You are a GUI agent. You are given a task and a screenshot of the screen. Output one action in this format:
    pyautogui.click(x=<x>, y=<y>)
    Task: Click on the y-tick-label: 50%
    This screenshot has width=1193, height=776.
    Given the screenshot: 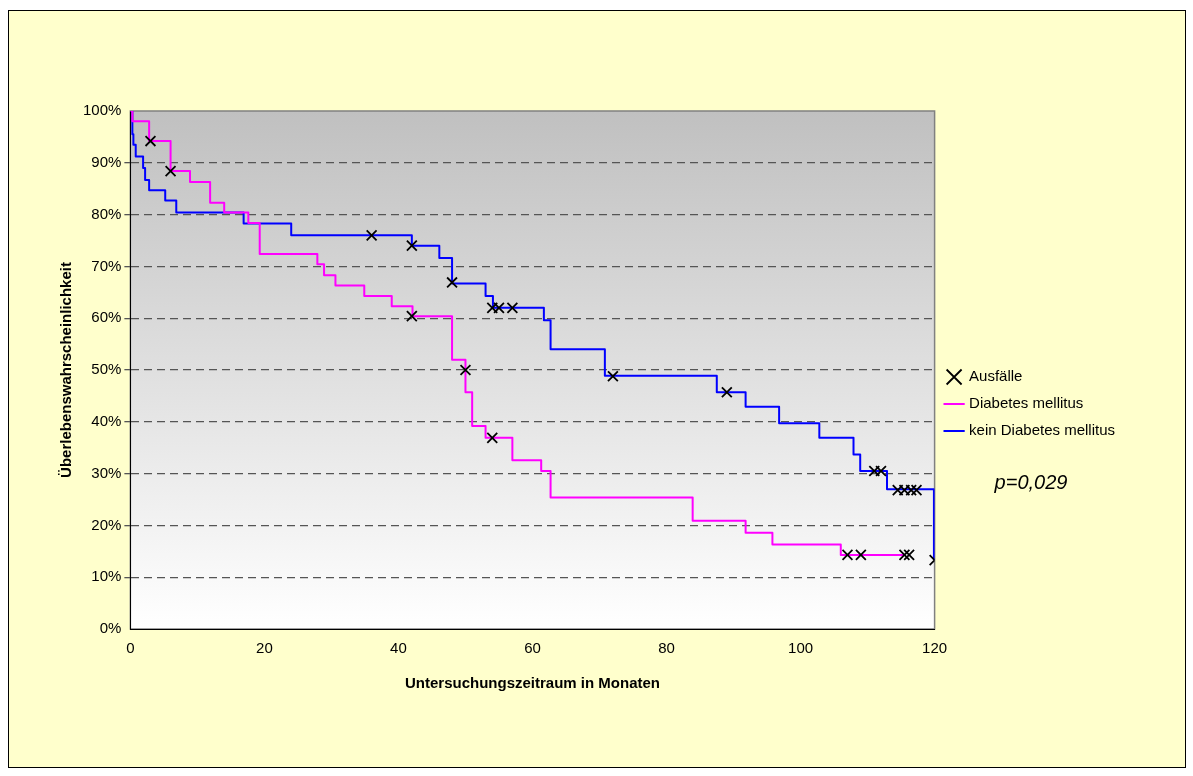 What is the action you would take?
    pyautogui.click(x=106, y=369)
    